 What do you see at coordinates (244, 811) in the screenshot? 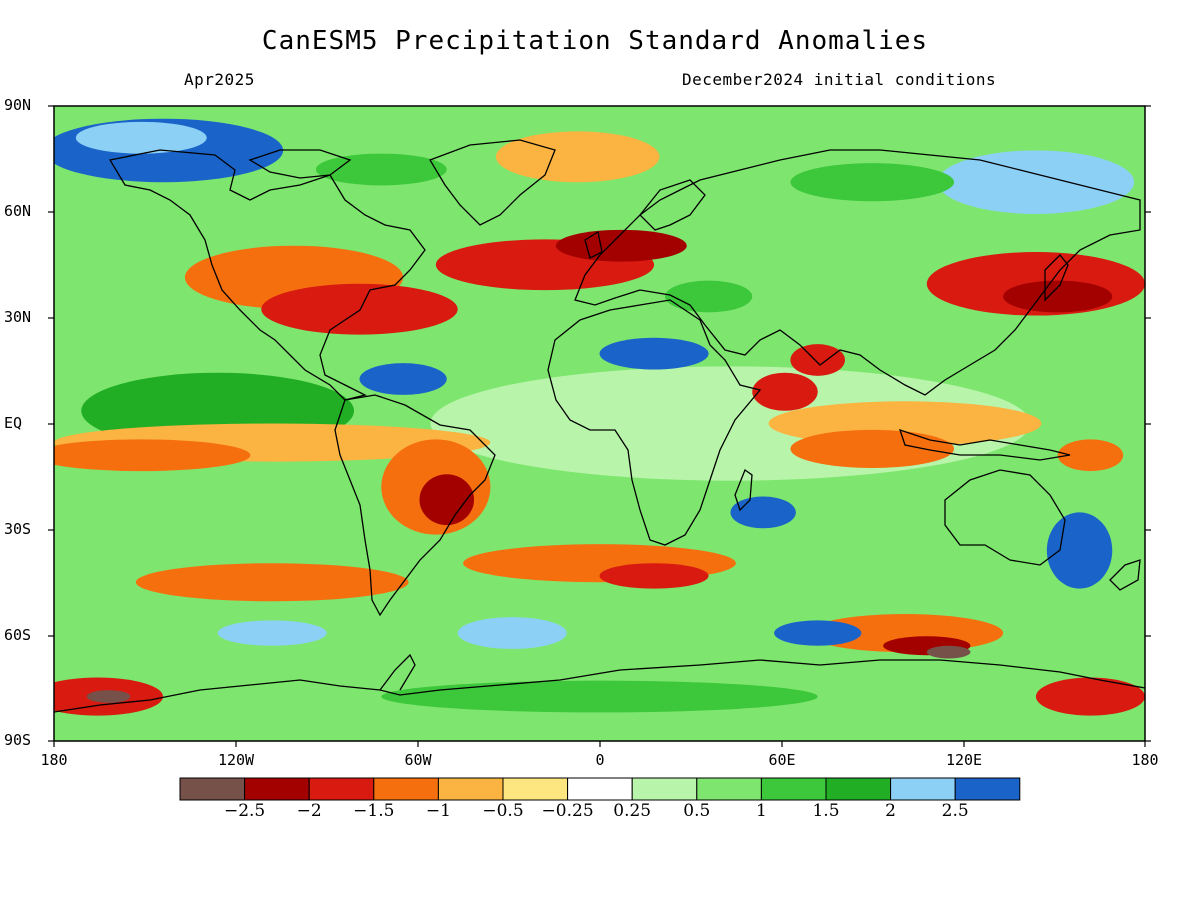
I see `colorbar-label: −2.5` at bounding box center [244, 811].